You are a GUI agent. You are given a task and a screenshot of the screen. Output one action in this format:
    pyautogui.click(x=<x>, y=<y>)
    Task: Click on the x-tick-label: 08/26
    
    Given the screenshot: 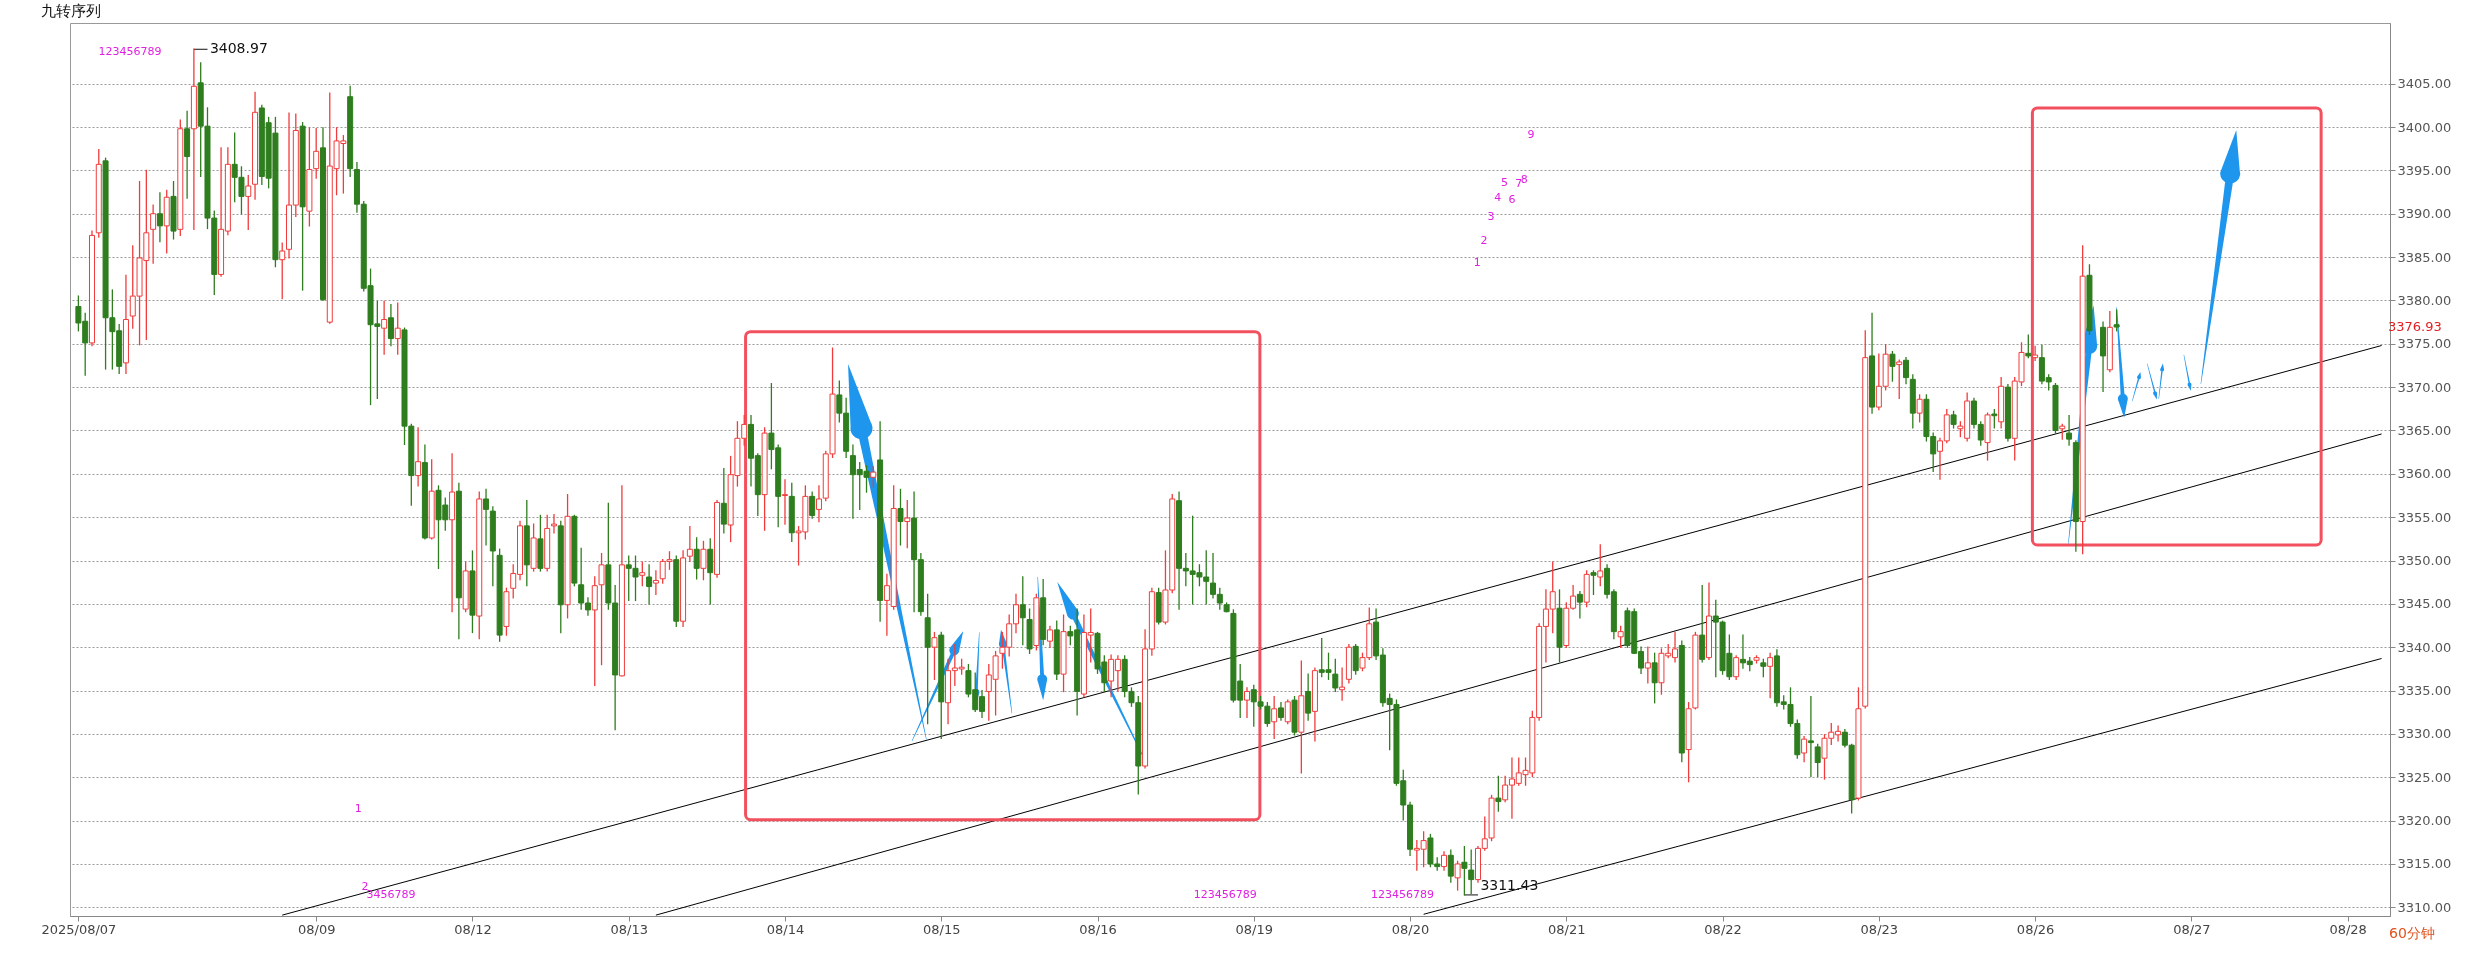 What is the action you would take?
    pyautogui.click(x=2035, y=929)
    